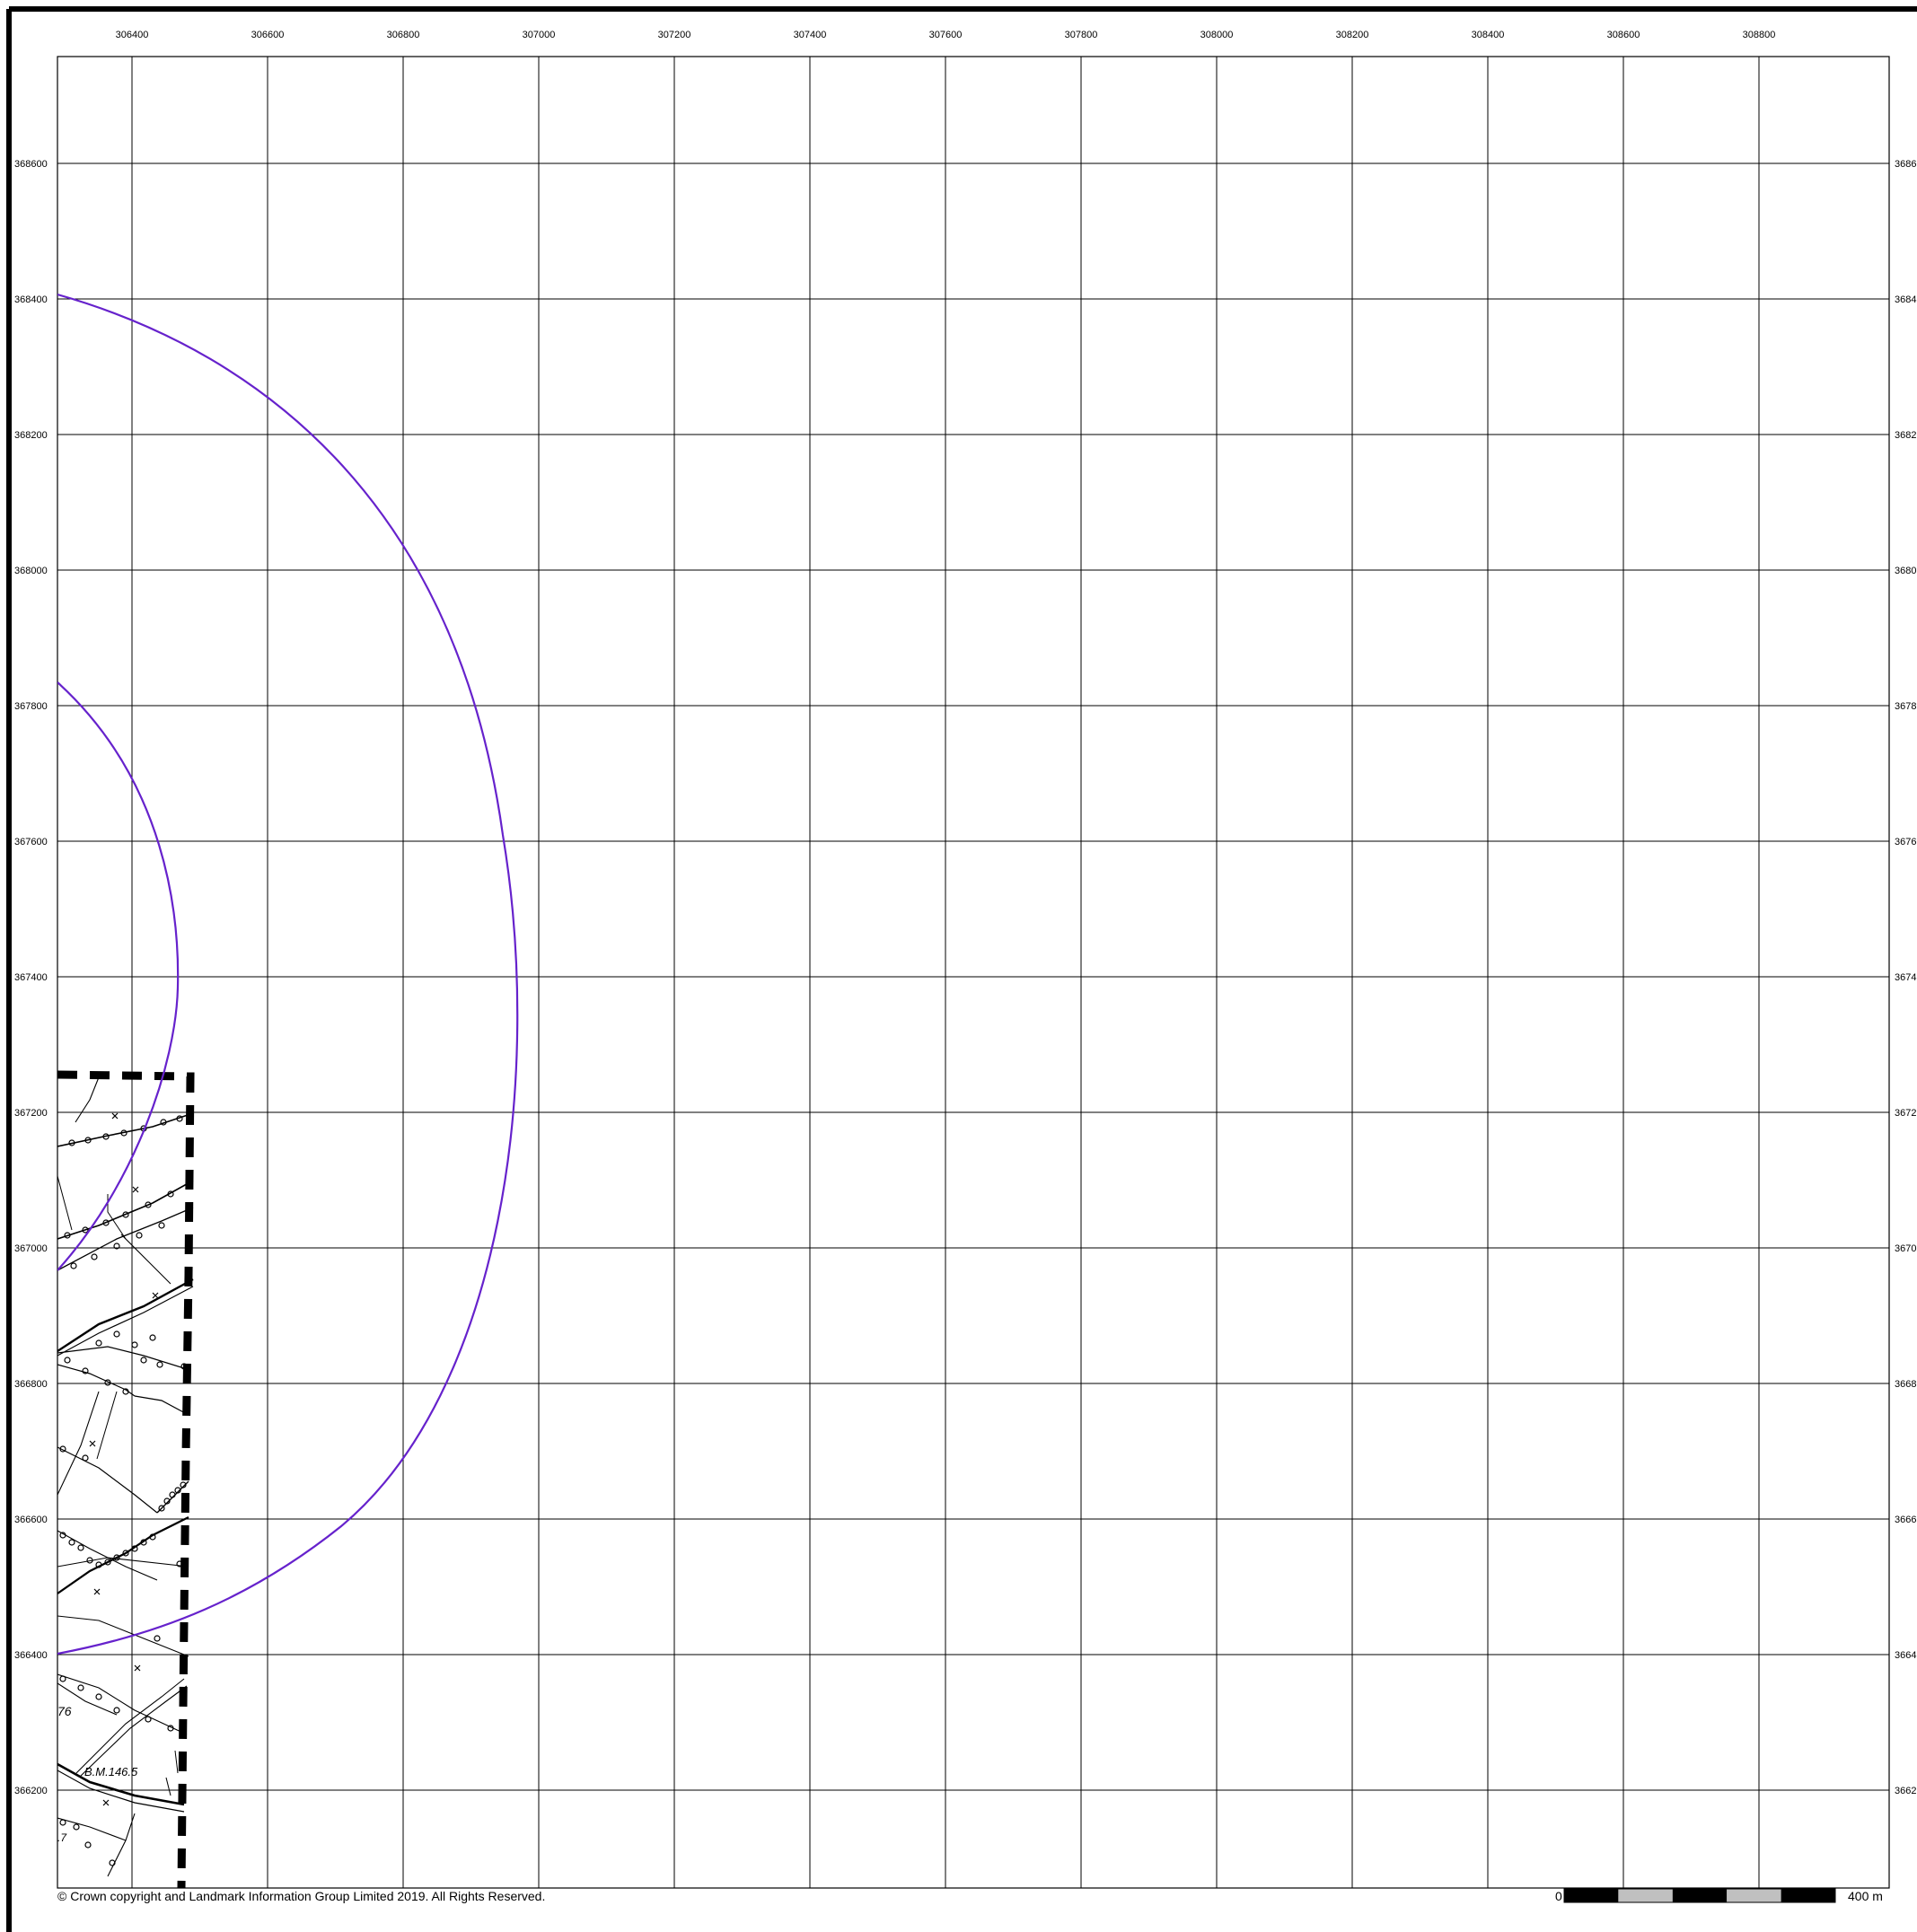 The image size is (1917, 1932). Describe the element at coordinates (539, 35) in the screenshot. I see `easting-label: 307000` at that location.